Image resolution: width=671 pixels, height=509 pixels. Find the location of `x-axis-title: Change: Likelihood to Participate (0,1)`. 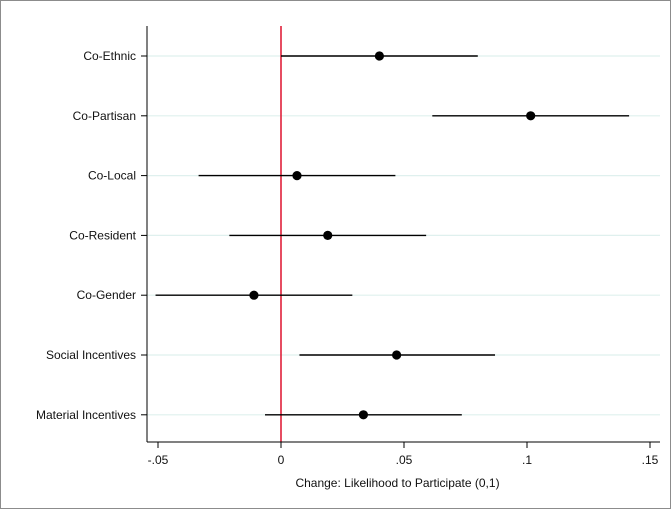

x-axis-title: Change: Likelihood to Participate (0,1) is located at coordinates (397, 483).